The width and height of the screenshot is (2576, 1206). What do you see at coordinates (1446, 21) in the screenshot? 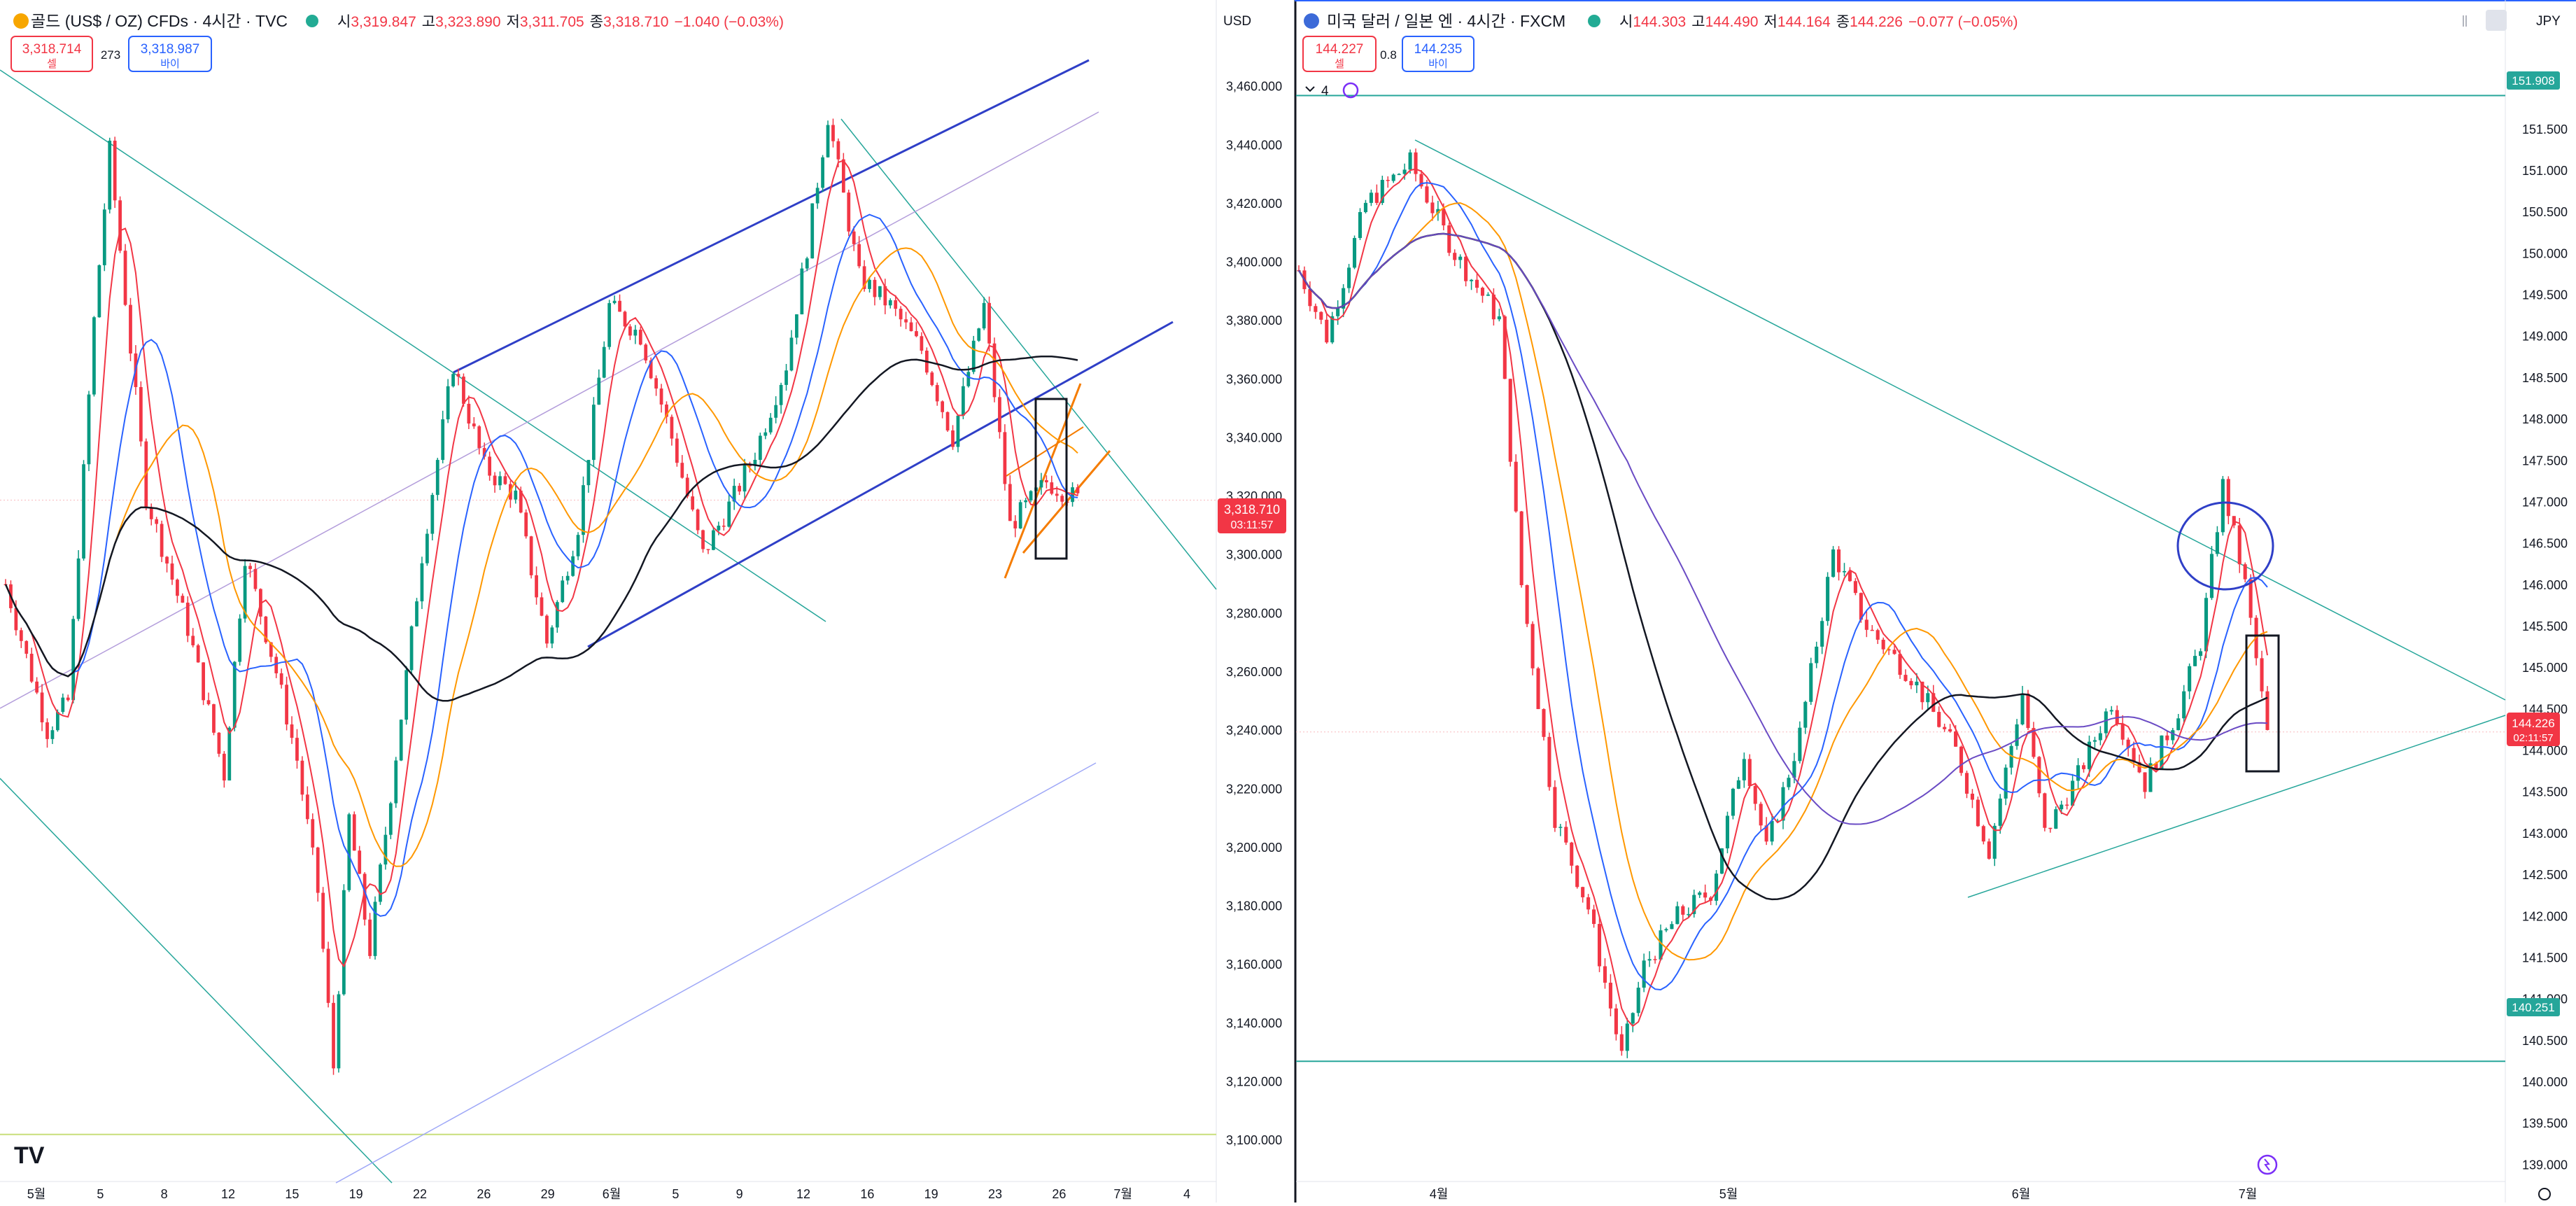
I see `usdjpy-title: 미국 달러 / 일본 엔 · 4시간 · FXCM` at bounding box center [1446, 21].